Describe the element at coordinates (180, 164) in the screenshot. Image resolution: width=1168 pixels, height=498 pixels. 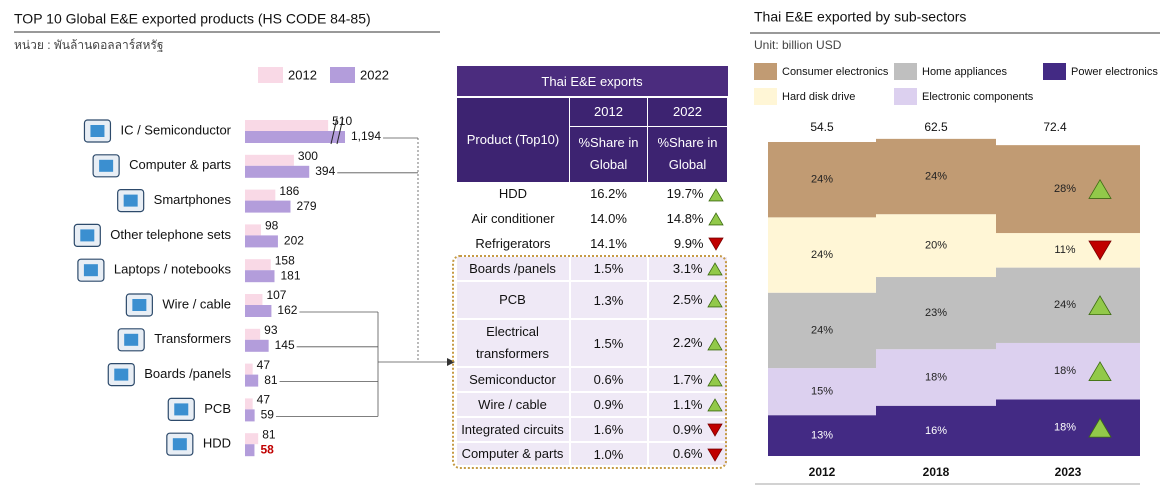
I see `category-label: Computer & parts` at that location.